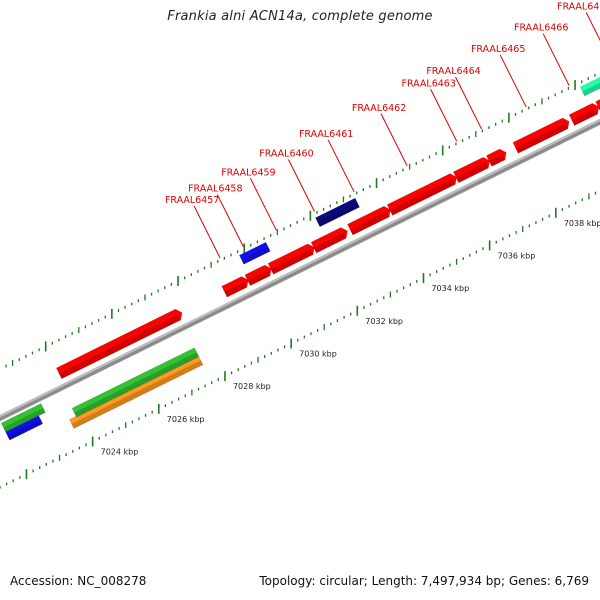  Describe the element at coordinates (326, 134) in the screenshot. I see `gene-label: FRAAL6461` at that location.